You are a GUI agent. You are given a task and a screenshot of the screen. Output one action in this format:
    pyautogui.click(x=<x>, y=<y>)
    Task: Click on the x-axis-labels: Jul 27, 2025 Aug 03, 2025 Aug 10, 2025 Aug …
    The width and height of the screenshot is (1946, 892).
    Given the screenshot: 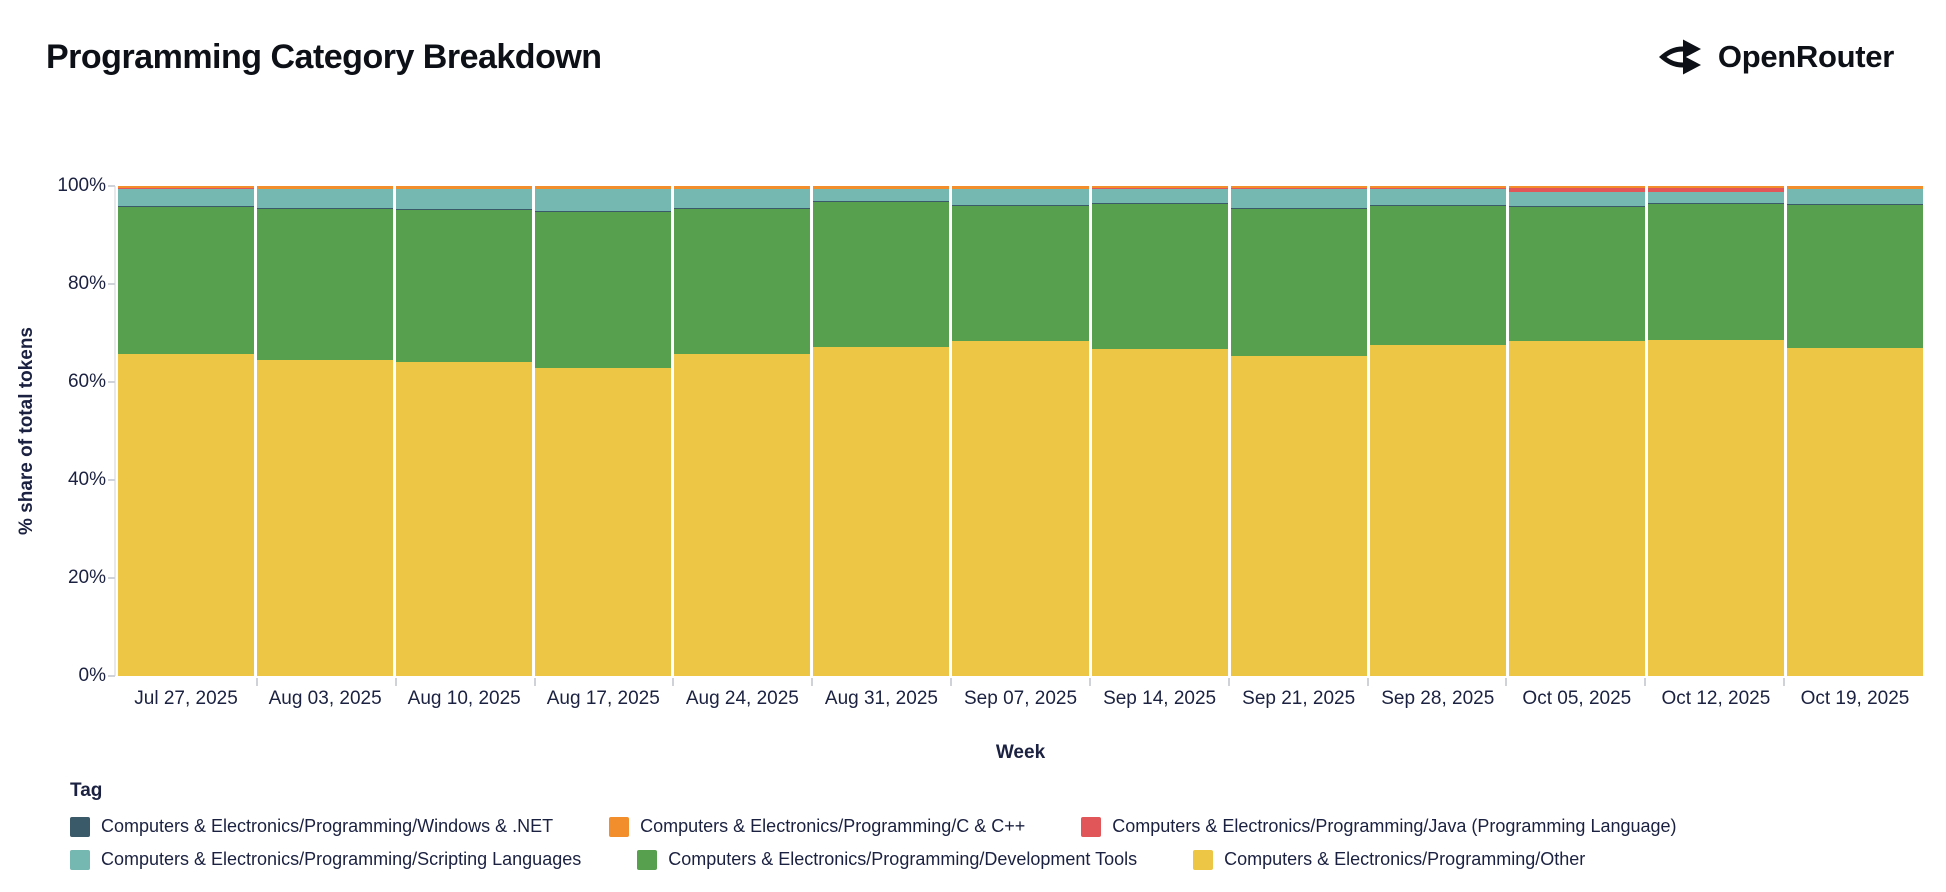 What is the action you would take?
    pyautogui.click(x=1020, y=699)
    